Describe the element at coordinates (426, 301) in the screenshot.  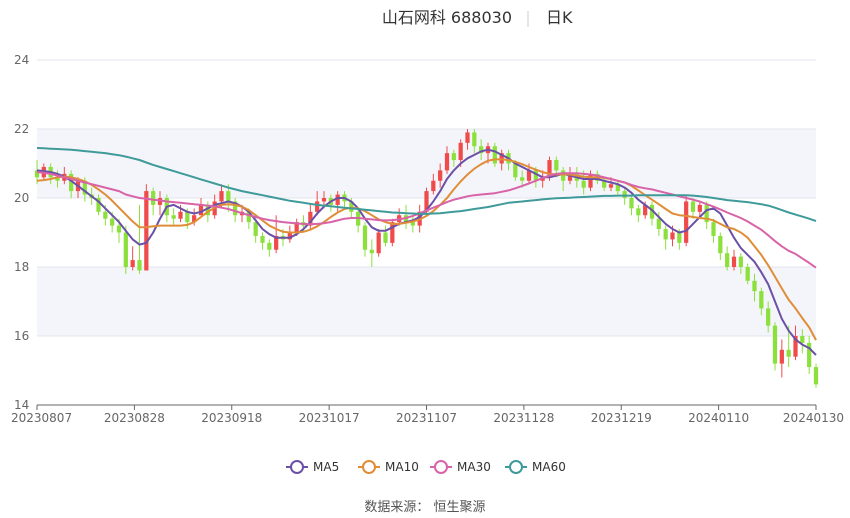
I see `plot-band` at that location.